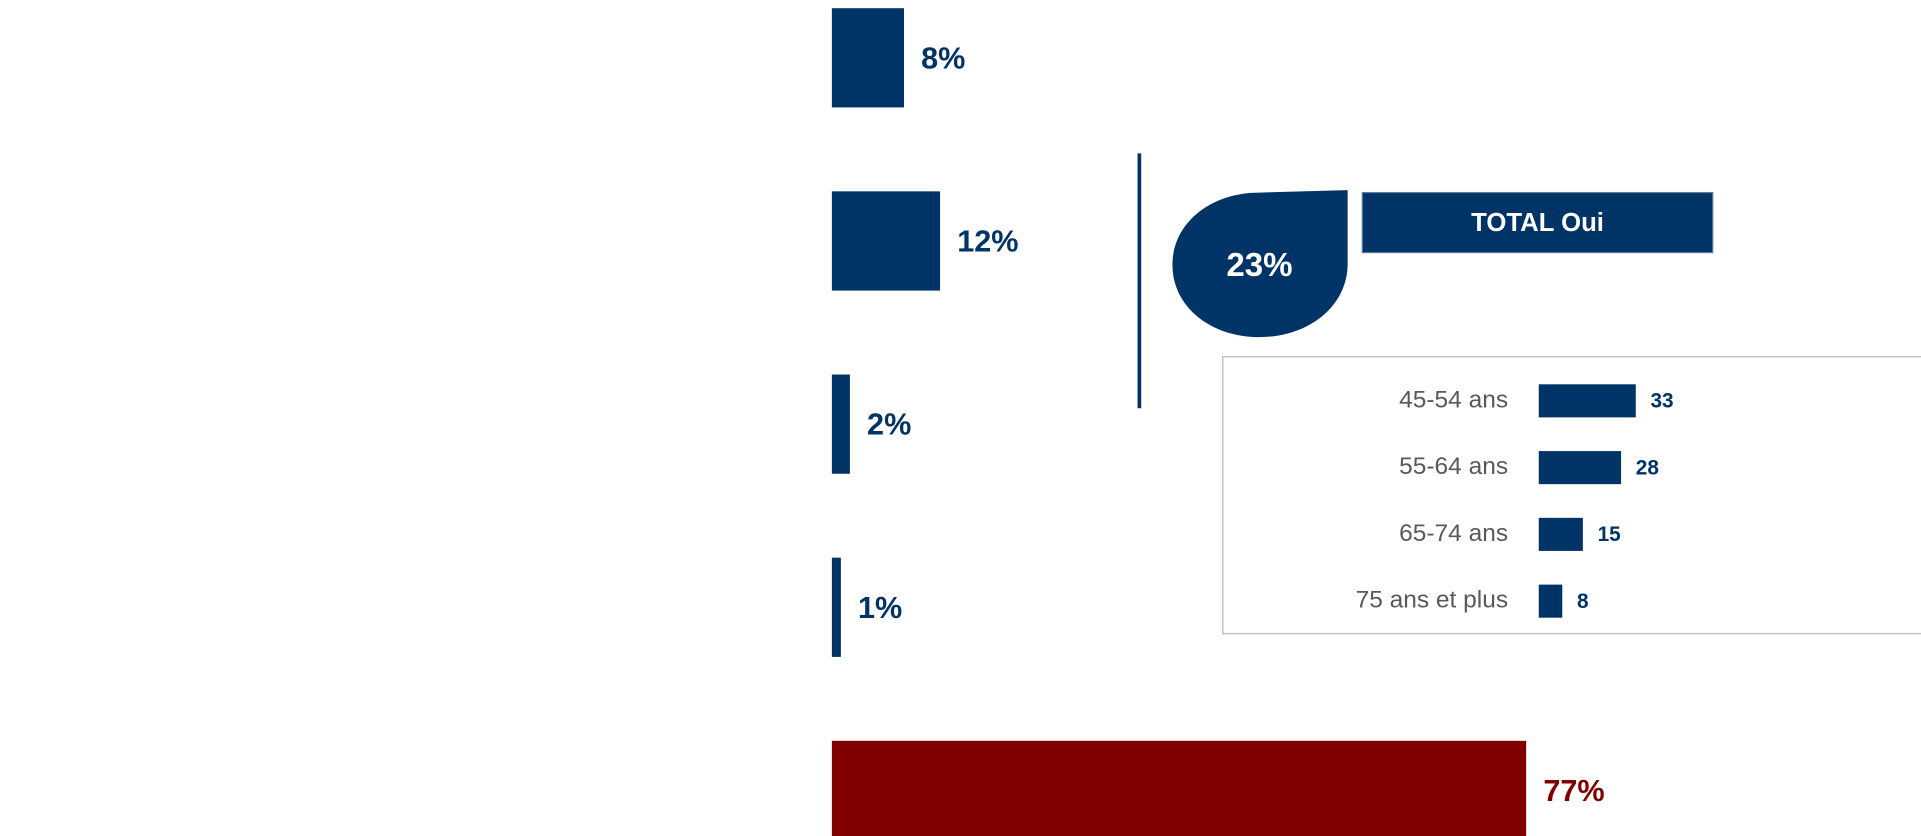  Describe the element at coordinates (1453, 533) in the screenshot. I see `sub-category-label: 65-74 ans` at that location.